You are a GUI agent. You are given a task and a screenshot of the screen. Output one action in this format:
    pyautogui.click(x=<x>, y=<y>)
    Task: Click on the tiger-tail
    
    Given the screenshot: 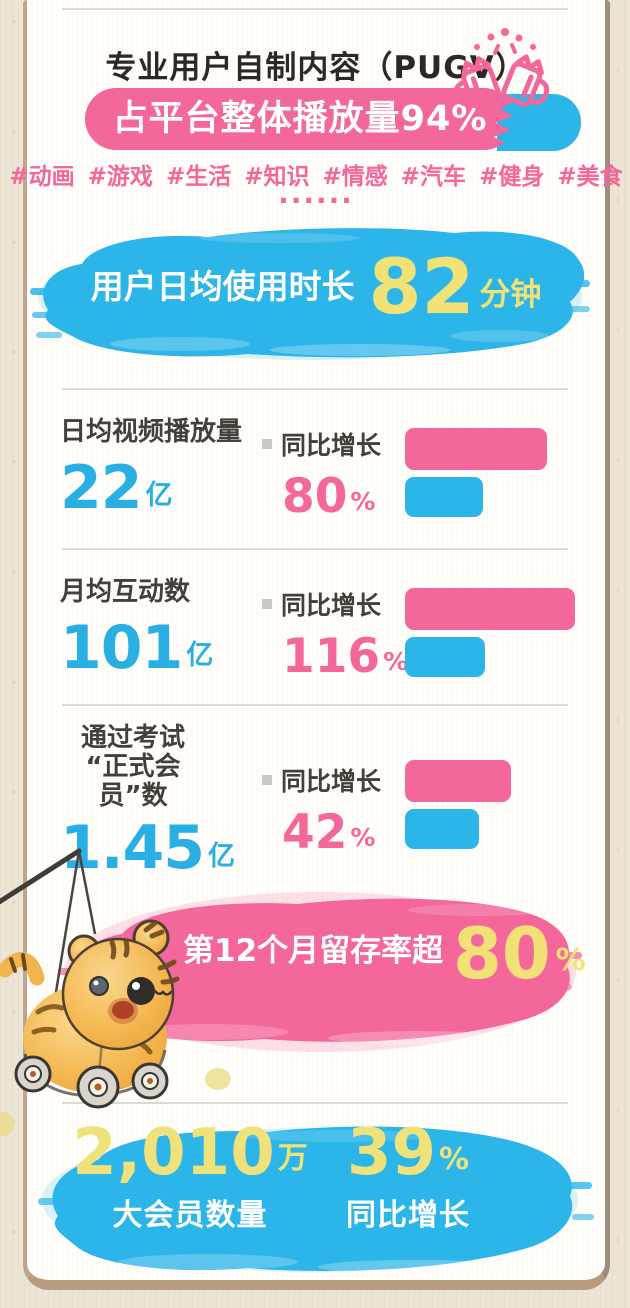 What is the action you would take?
    pyautogui.click(x=22, y=969)
    